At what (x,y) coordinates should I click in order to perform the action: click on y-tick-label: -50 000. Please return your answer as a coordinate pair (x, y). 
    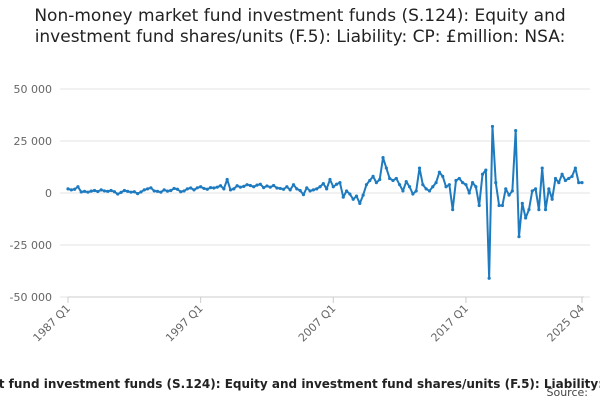
    Looking at the image, I should click on (31, 297).